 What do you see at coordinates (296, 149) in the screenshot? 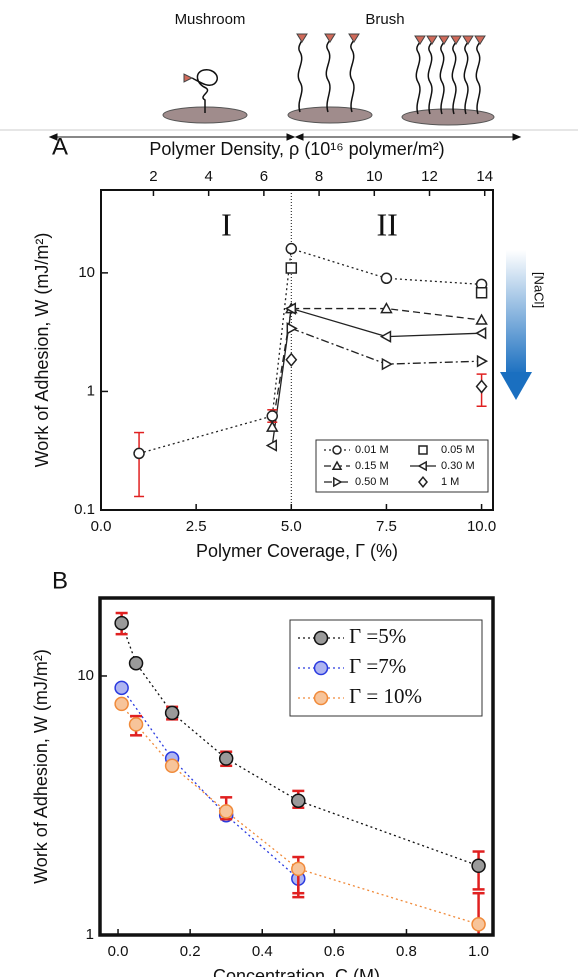
I see `x2-axis-label: Polymer Density, ρ (10¹⁶ polymer/m²)` at bounding box center [296, 149].